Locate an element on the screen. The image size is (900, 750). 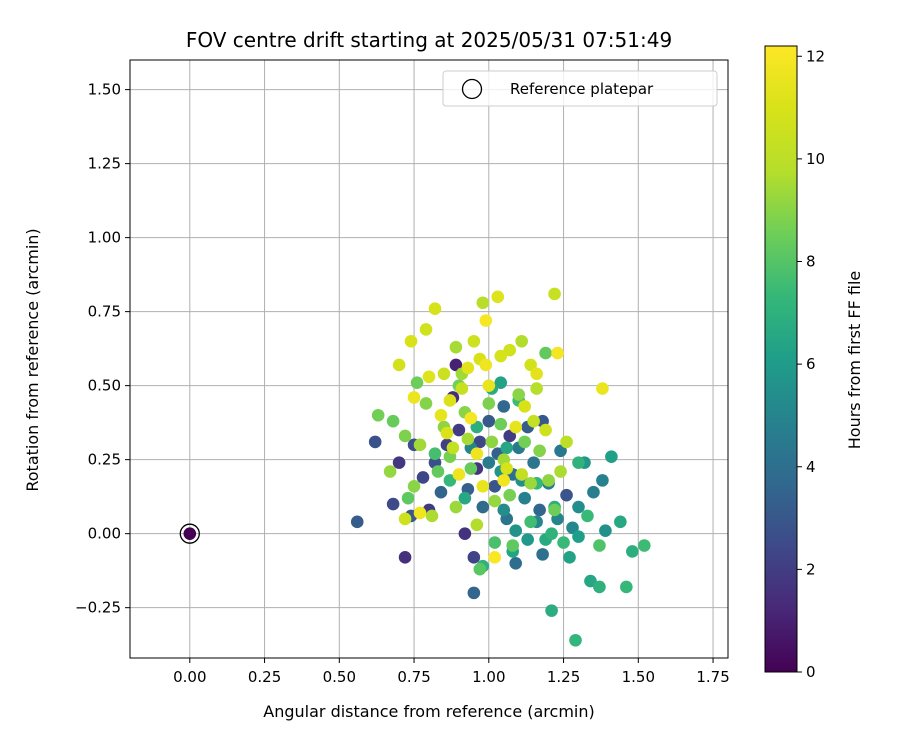
legend-box is located at coordinates (580, 88).